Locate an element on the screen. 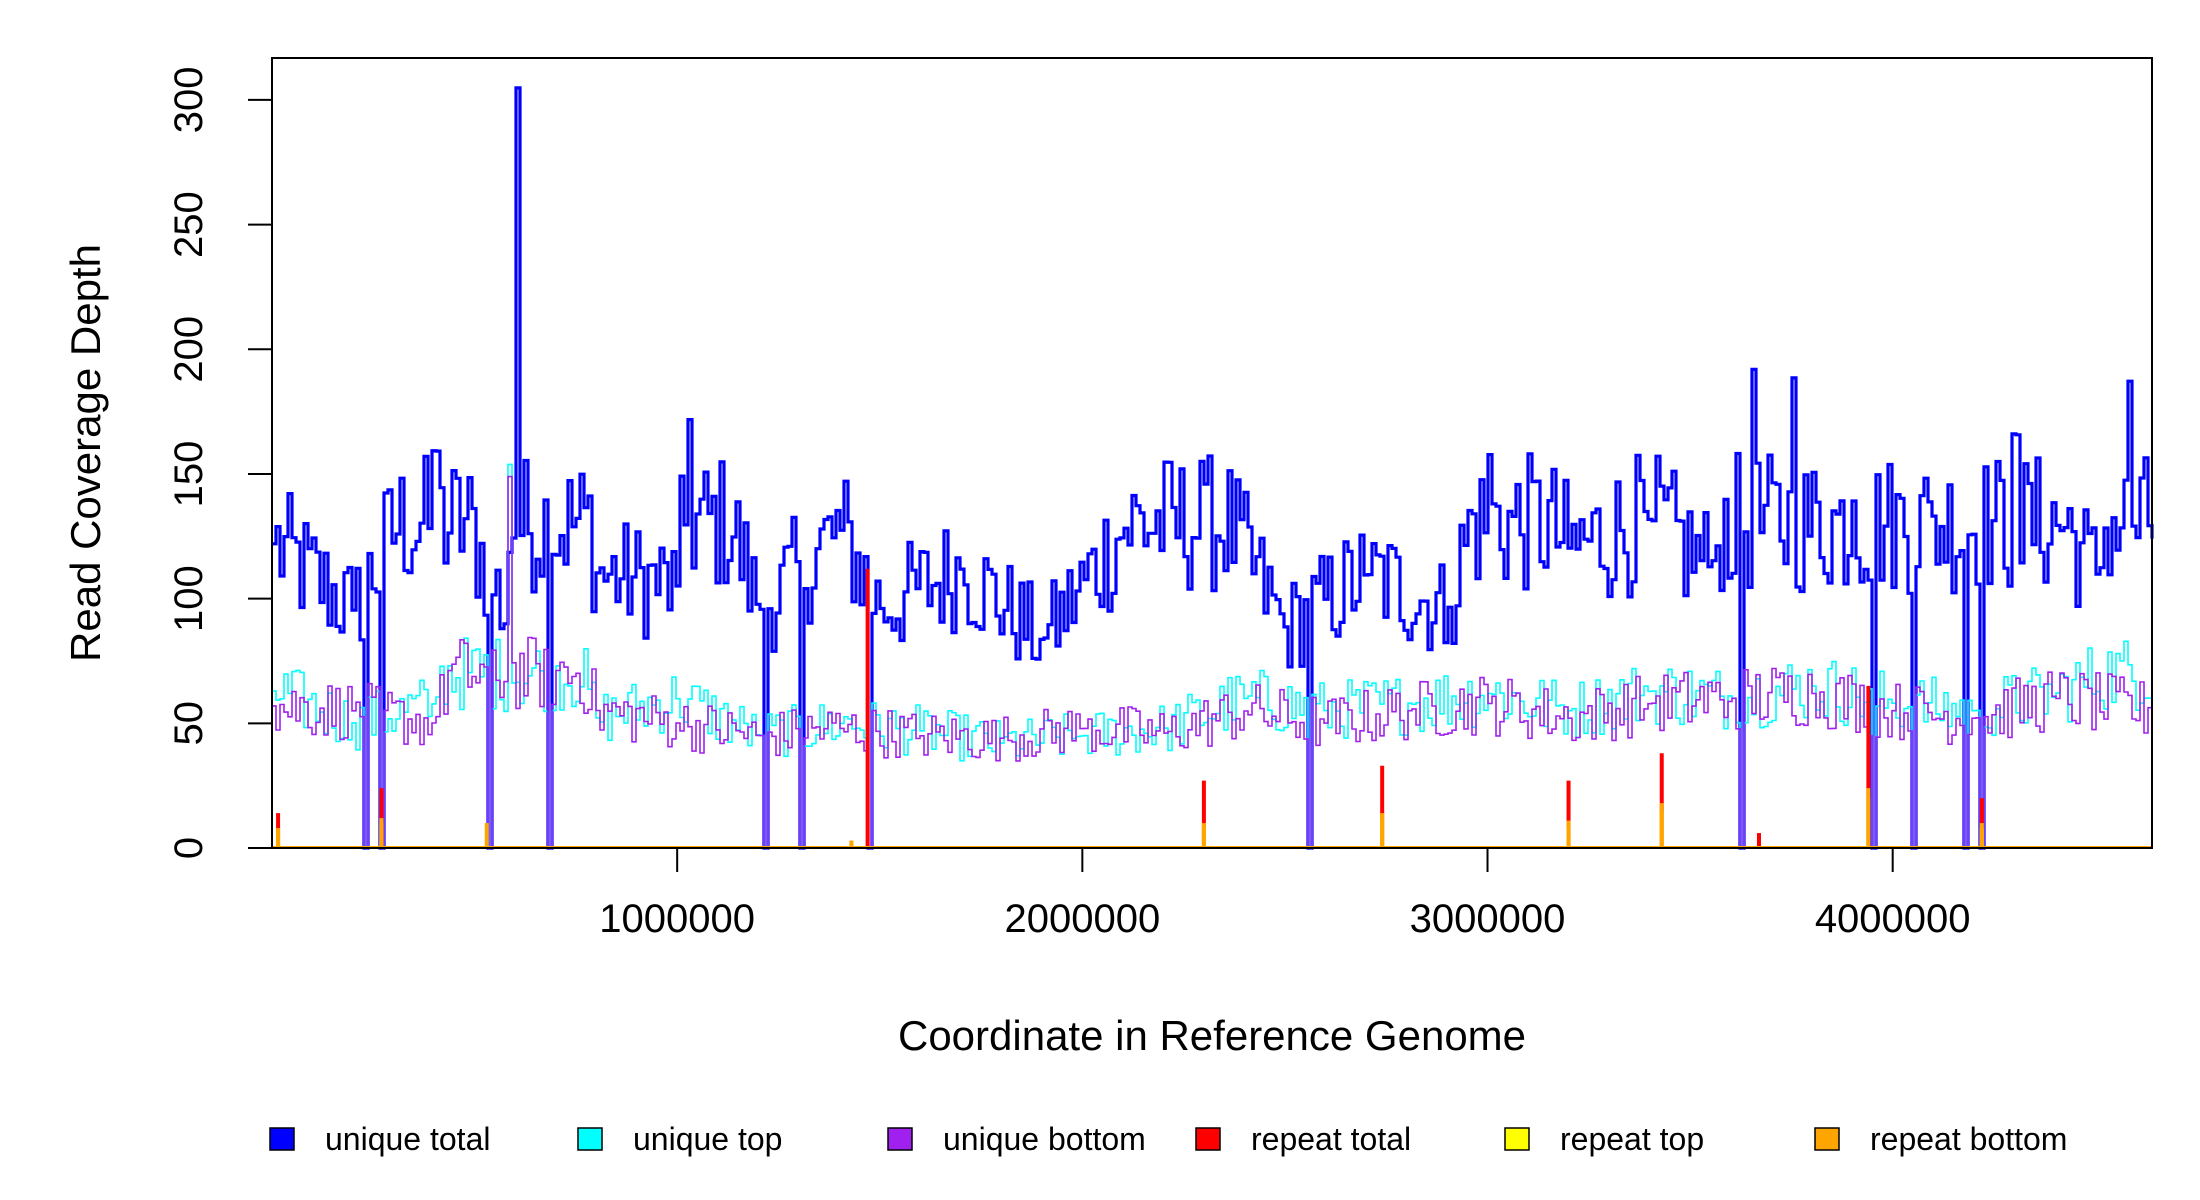 This screenshot has height=1200, width=2200. legend-item: repeat top is located at coordinates (1604, 1139).